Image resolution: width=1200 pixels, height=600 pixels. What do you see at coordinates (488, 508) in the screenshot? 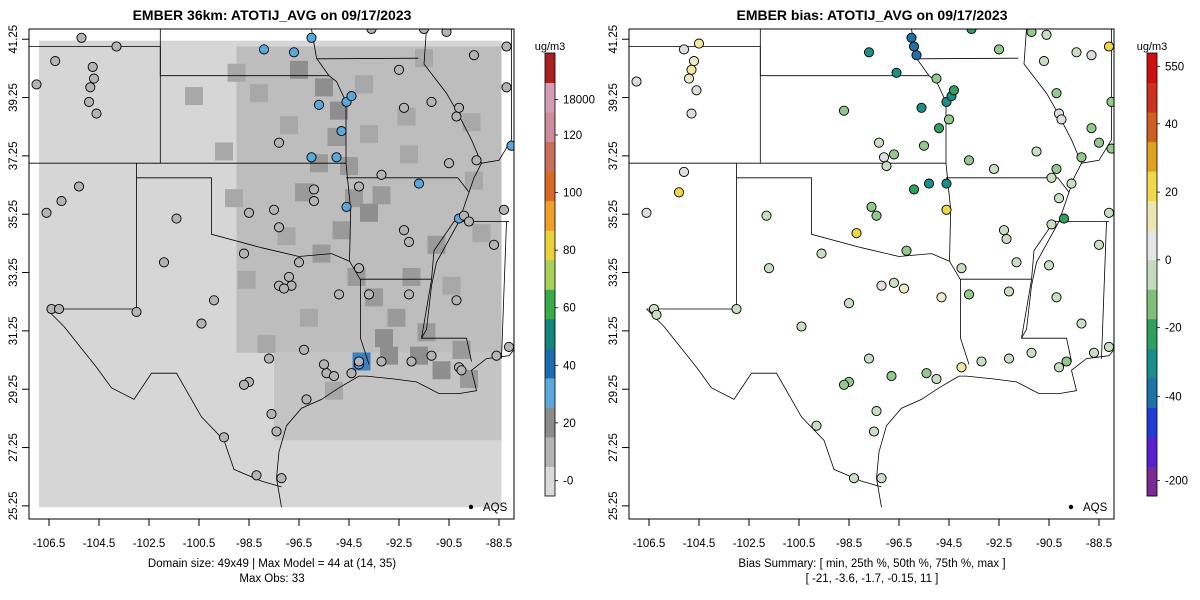
I see `aqs-legend-model: AQS` at bounding box center [488, 508].